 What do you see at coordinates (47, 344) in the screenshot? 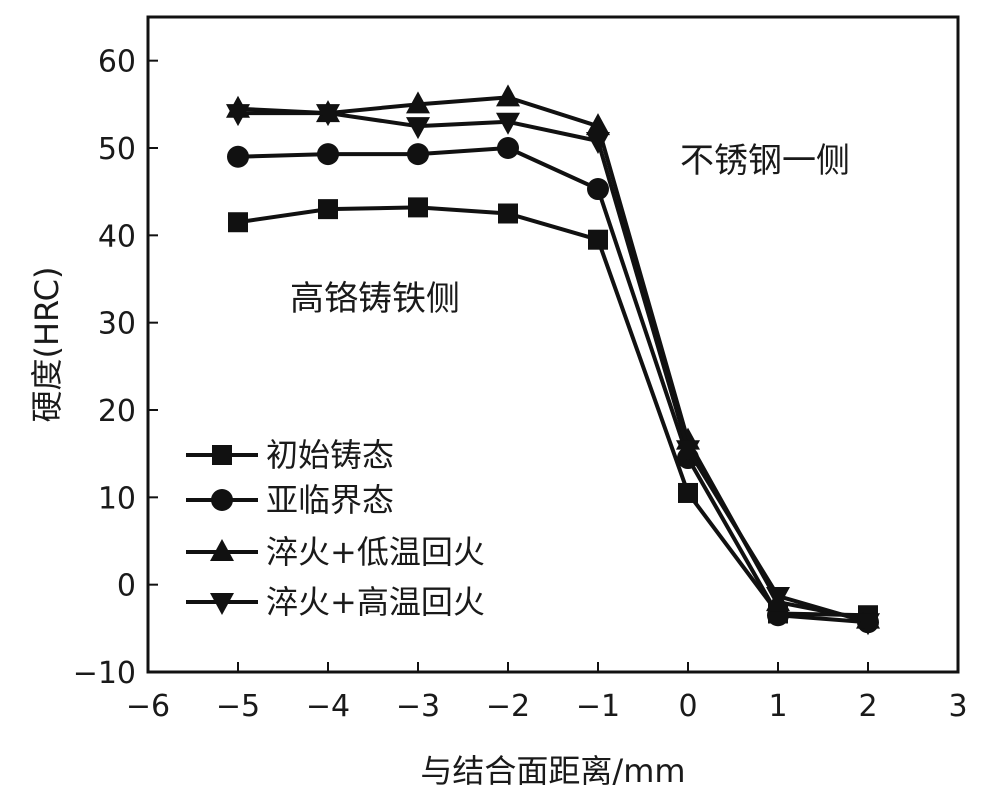
I see `y-axis-label: 硬度(HRC)` at bounding box center [47, 344].